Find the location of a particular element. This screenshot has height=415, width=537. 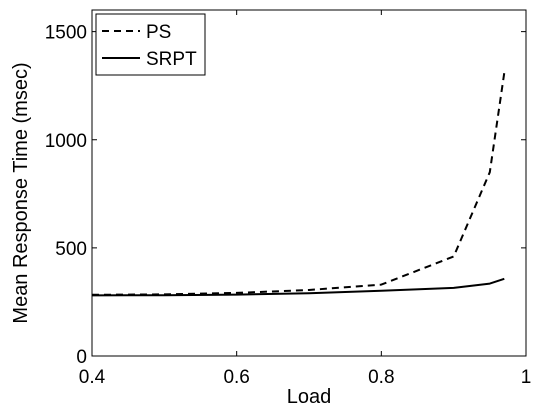

x-tick-label: 1 is located at coordinates (526, 377).